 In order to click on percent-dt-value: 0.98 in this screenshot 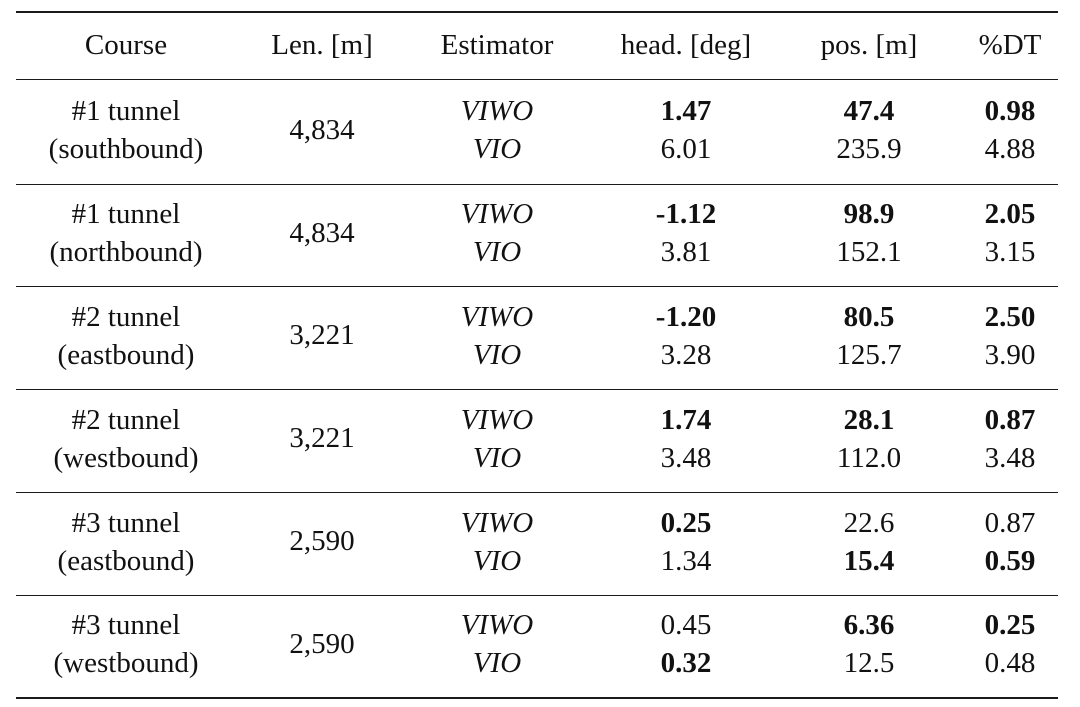, I will do `click(1010, 111)`.